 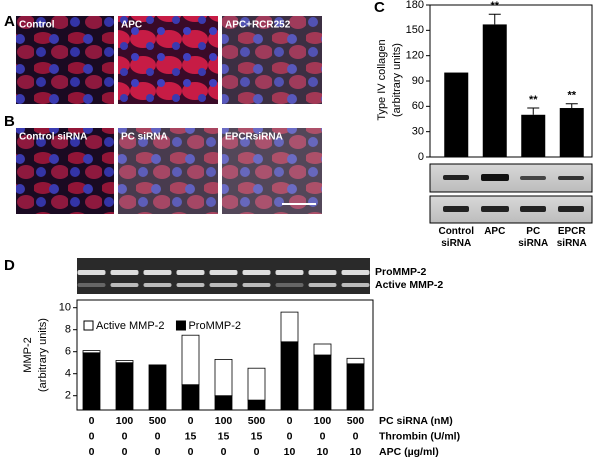 What do you see at coordinates (415, 56) in the screenshot?
I see `y-tick-label: 120` at bounding box center [415, 56].